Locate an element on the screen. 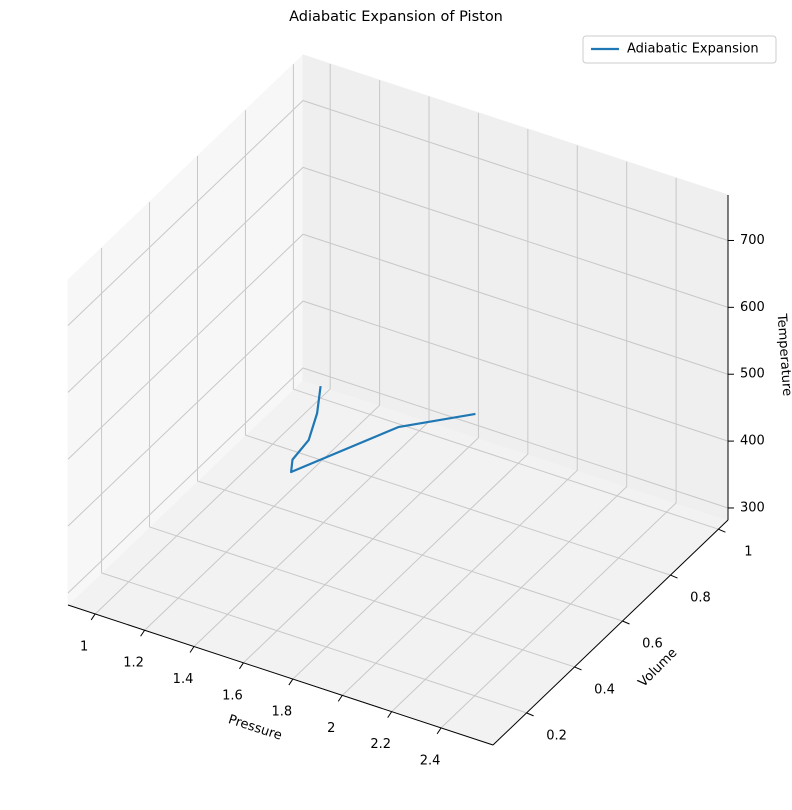 The image size is (792, 810). legend-box is located at coordinates (679, 49).